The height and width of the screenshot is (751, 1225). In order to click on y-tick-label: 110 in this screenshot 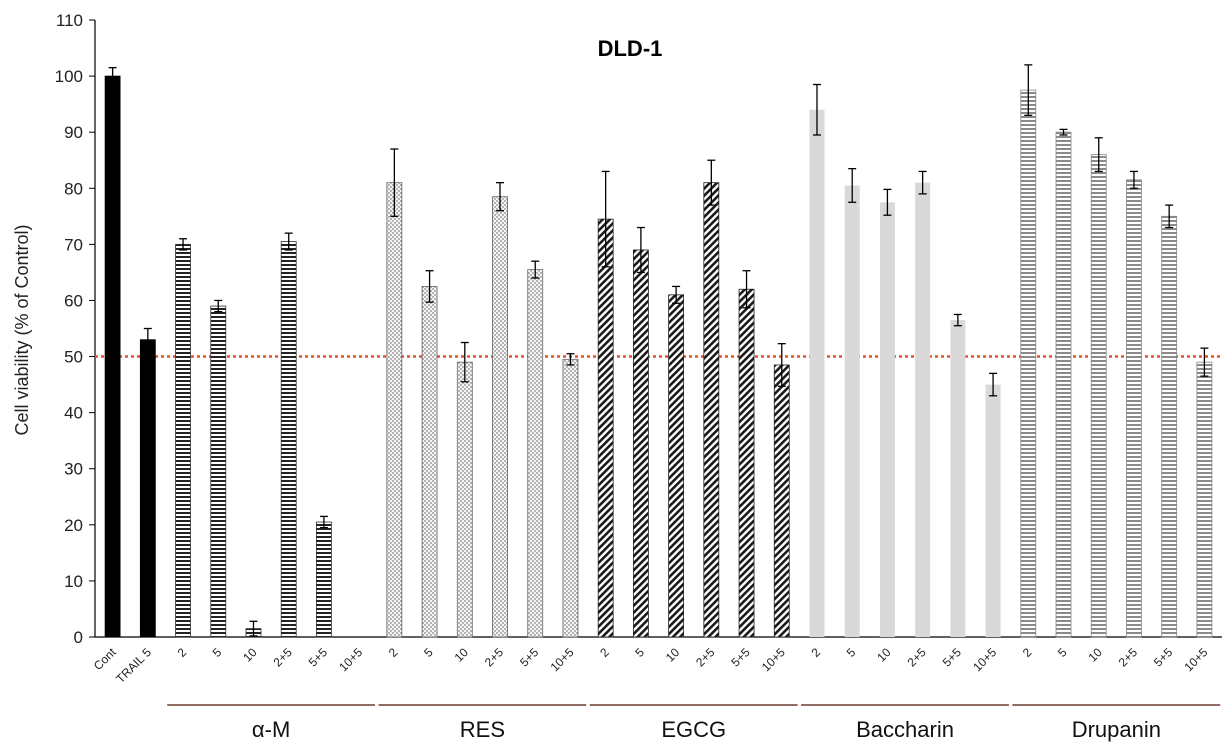, I will do `click(69, 20)`.